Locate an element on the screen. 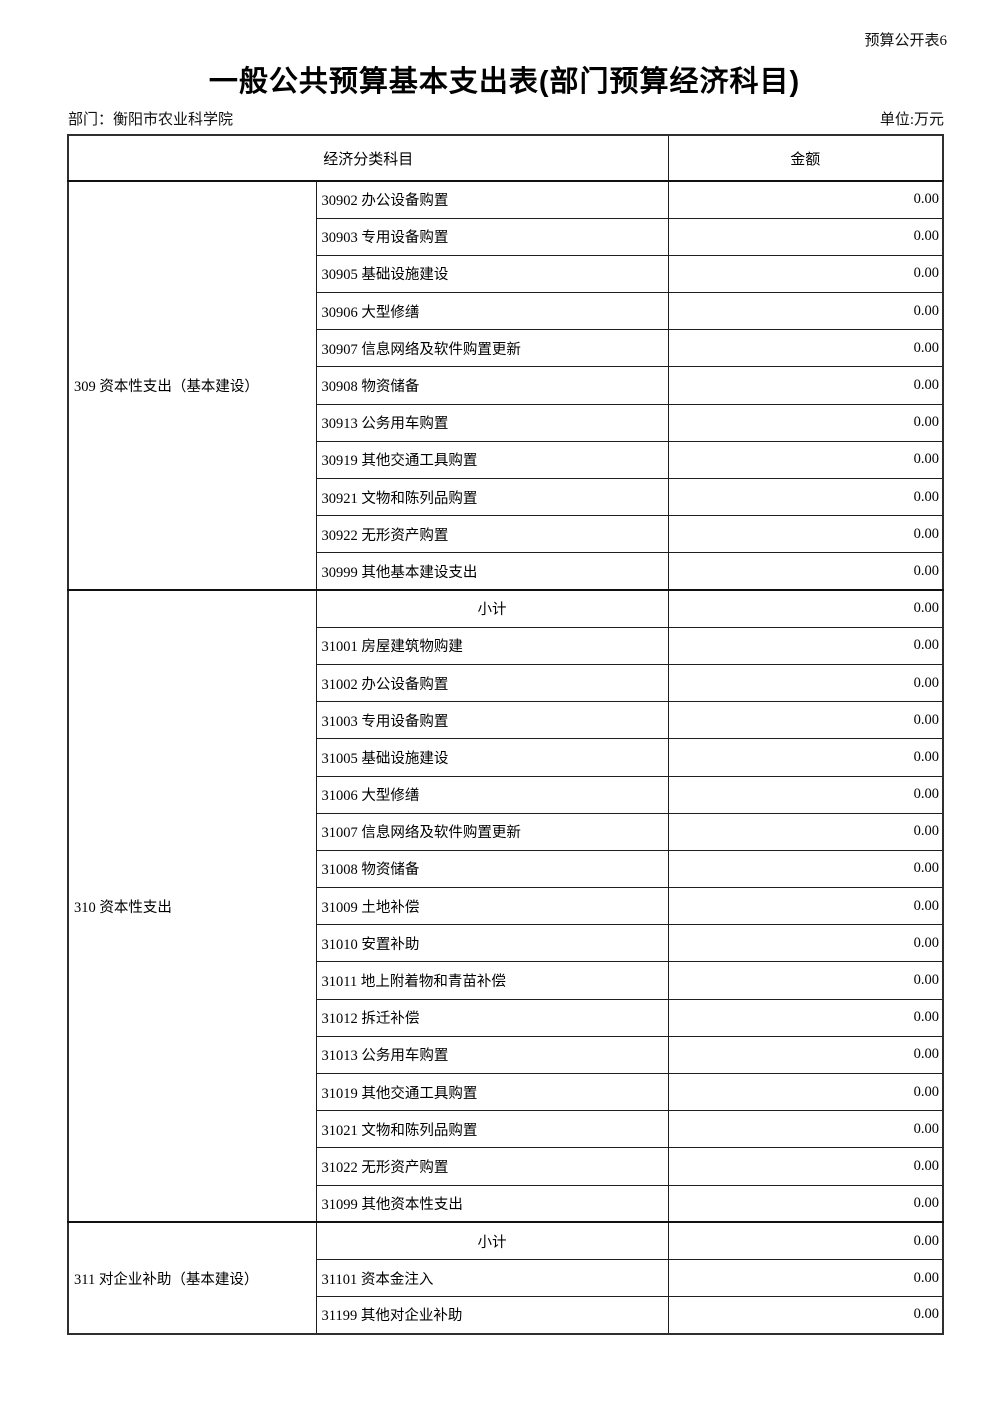 This screenshot has width=992, height=1403. table-row: 31002 办公设备购置 0.00 is located at coordinates (506, 683).